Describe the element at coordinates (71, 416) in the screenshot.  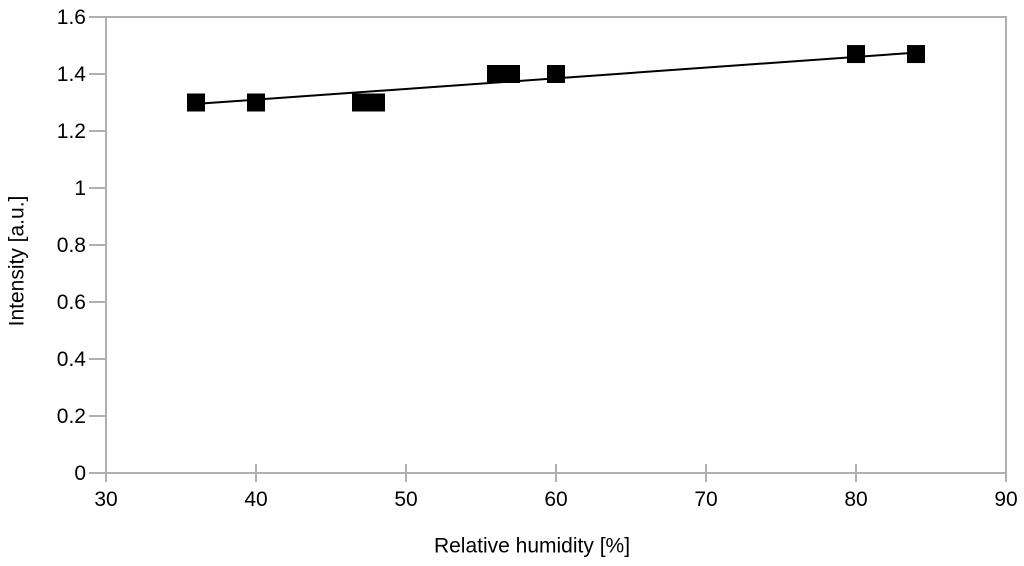
I see `y-tick-label: 0.2` at that location.